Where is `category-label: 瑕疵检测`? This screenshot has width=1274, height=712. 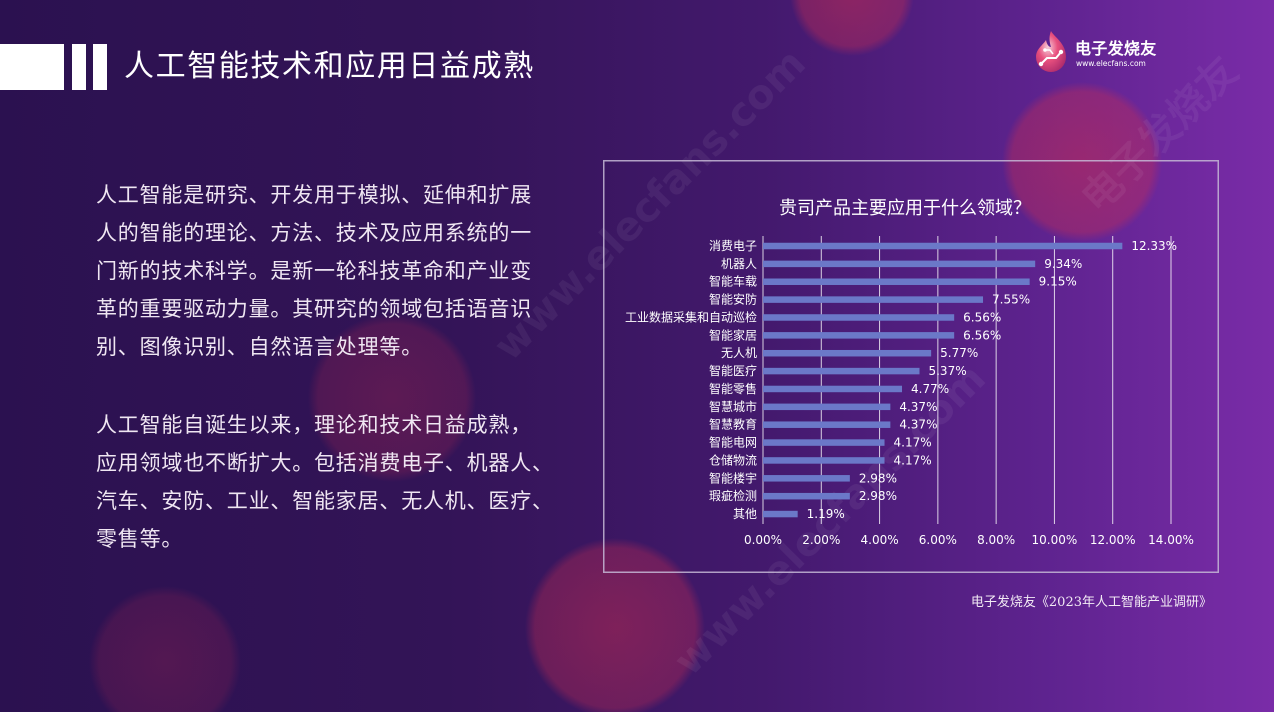
category-label: 瑕疵检测 is located at coordinates (733, 495).